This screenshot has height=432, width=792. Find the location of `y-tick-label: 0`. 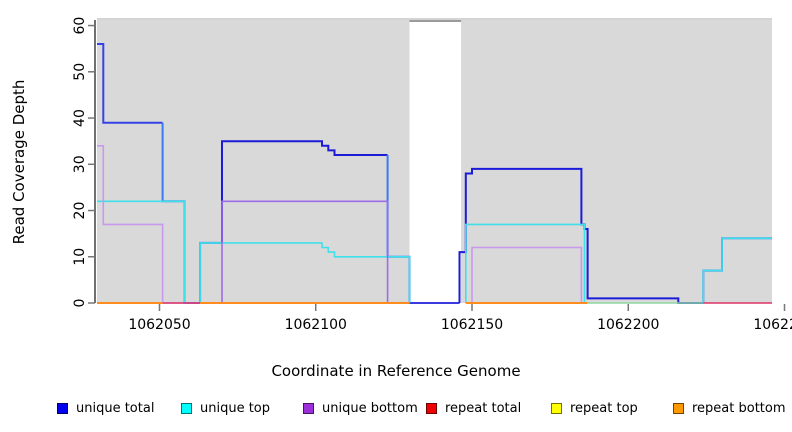

y-tick-label: 0 is located at coordinates (80, 303).